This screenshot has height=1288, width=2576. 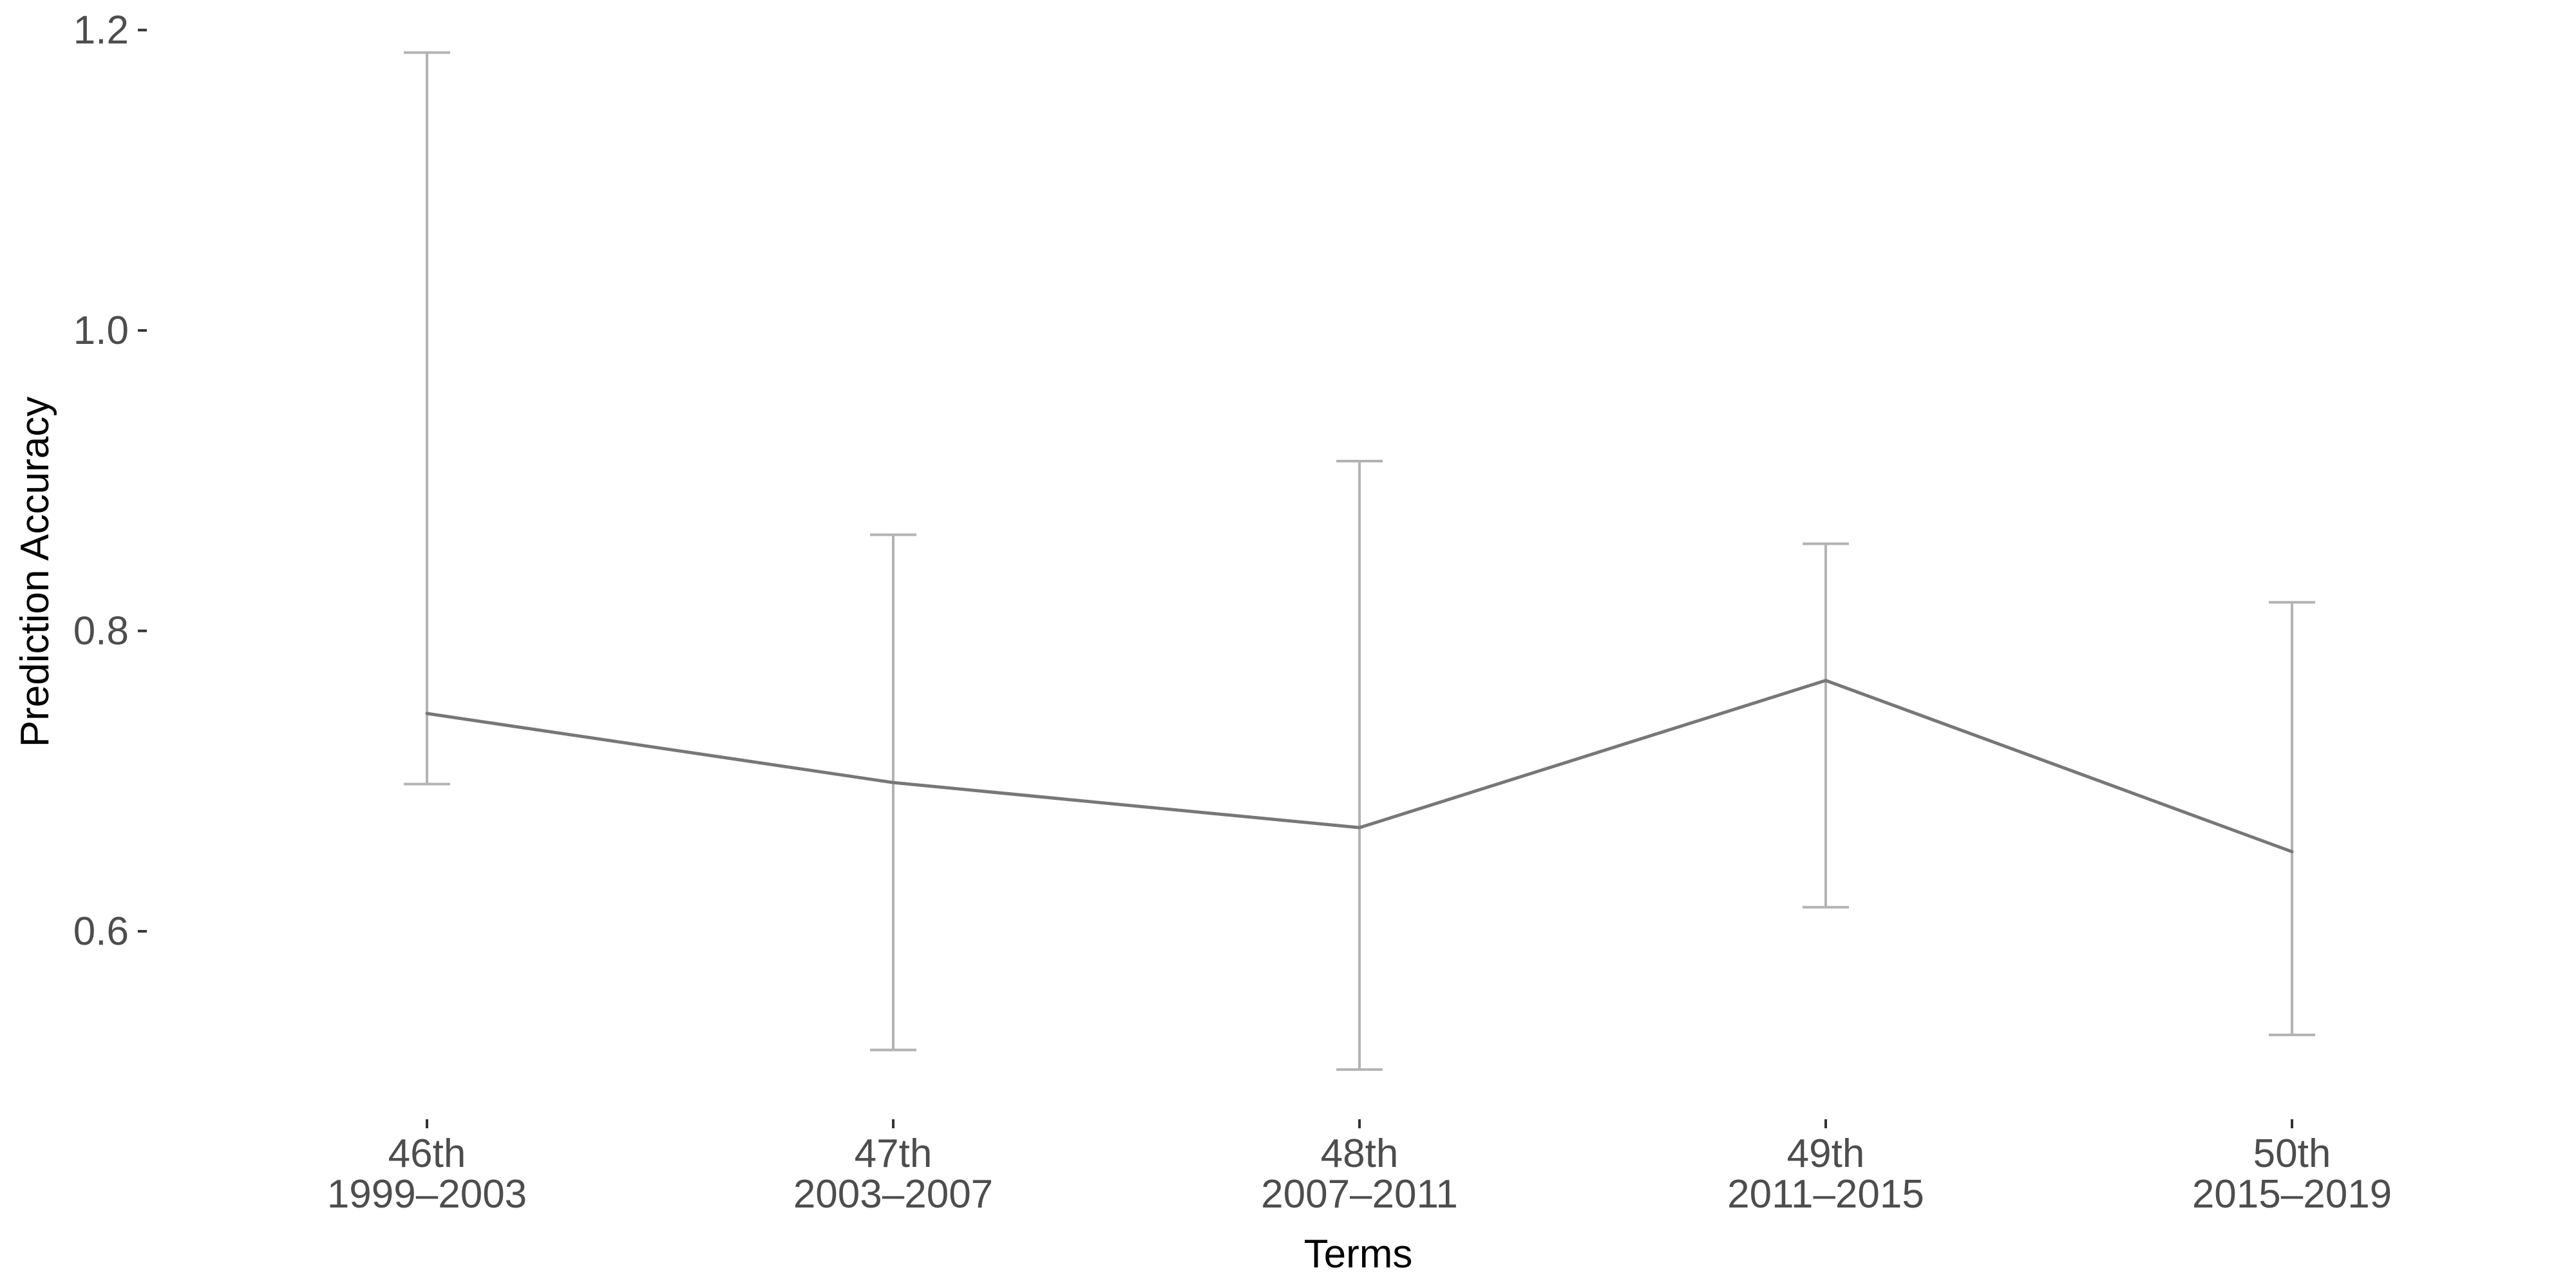 I want to click on y-axis-title: Prediction Accuracy, so click(x=35, y=572).